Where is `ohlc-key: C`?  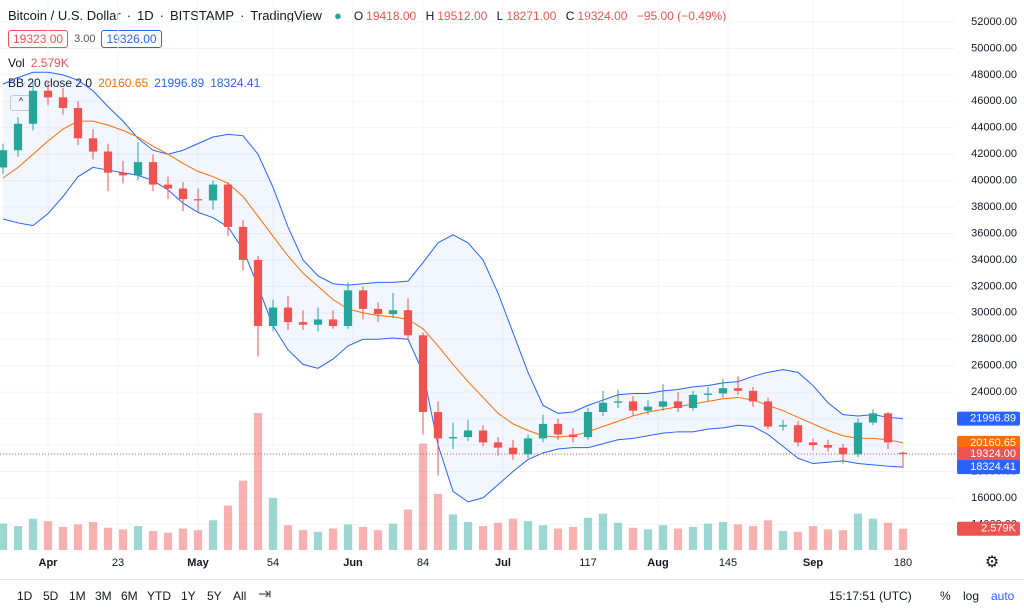
ohlc-key: C is located at coordinates (570, 15).